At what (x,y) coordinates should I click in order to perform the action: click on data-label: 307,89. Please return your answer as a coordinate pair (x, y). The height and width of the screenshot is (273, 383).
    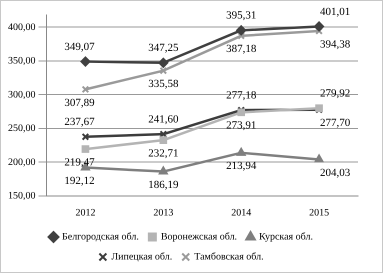
    Looking at the image, I should click on (80, 102).